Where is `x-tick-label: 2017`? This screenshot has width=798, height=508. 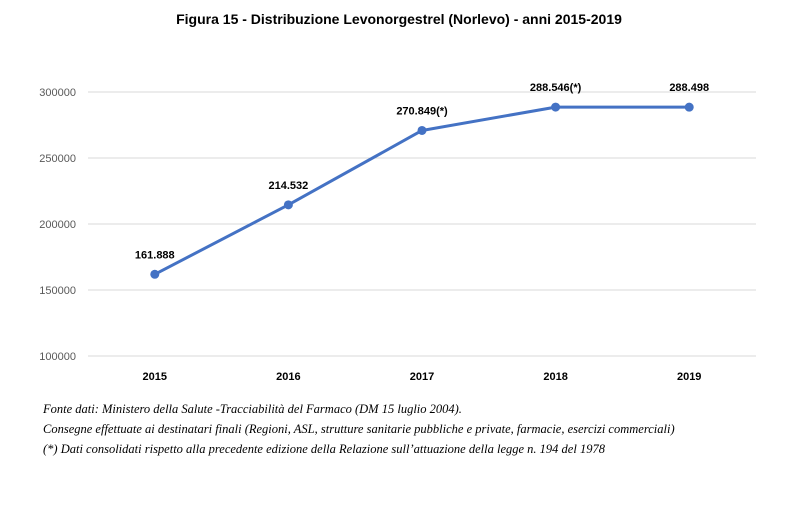 x-tick-label: 2017 is located at coordinates (422, 377).